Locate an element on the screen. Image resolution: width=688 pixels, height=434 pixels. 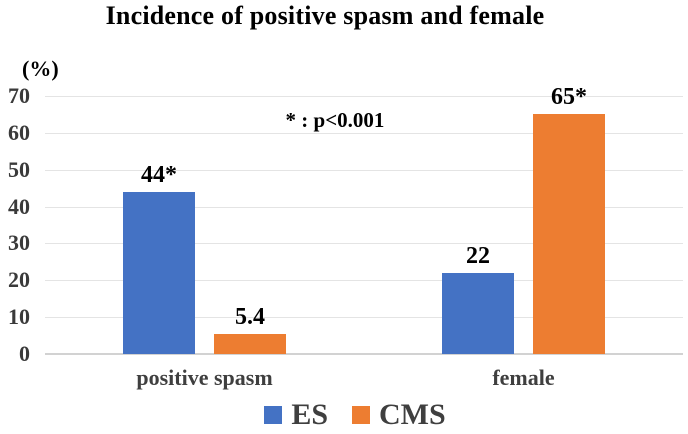
bar-es-positive-spasm is located at coordinates (159, 272).